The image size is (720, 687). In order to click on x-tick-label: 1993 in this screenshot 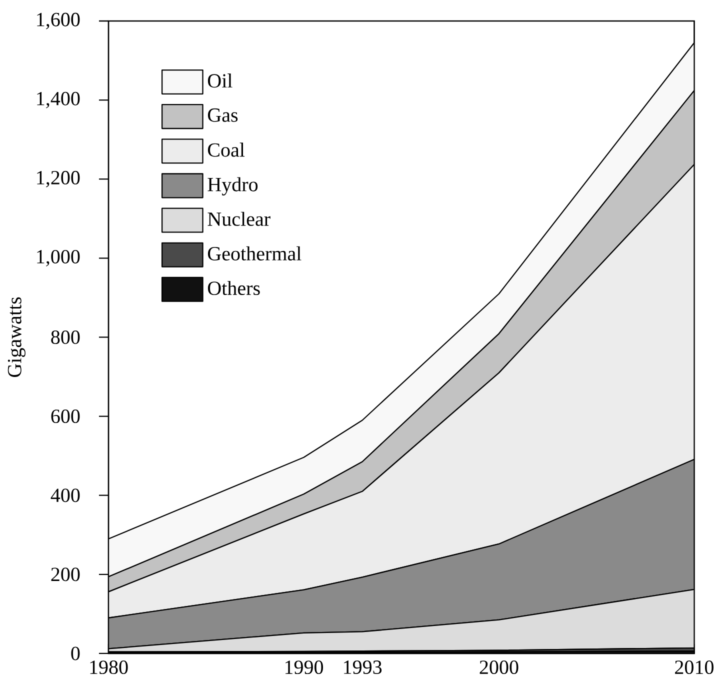, I will do `click(363, 667)`.